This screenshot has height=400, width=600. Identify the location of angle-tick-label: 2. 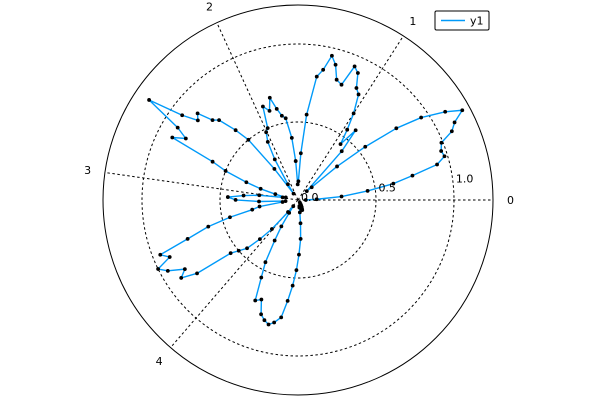
(209, 7).